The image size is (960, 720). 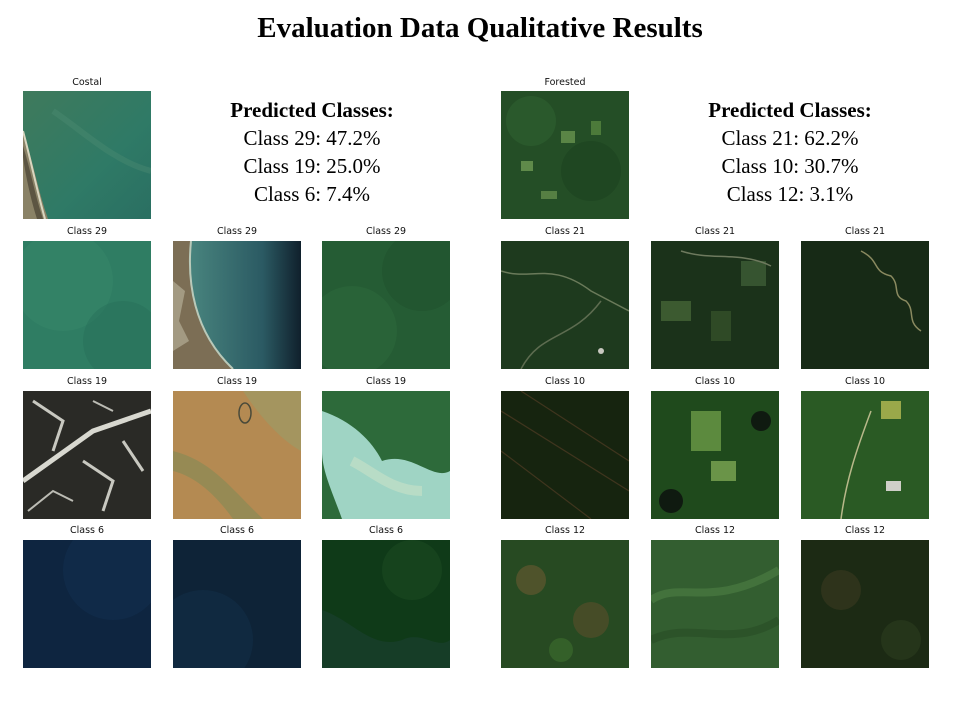 I want to click on retrieved-image-dark-blue-sea, so click(x=87, y=604).